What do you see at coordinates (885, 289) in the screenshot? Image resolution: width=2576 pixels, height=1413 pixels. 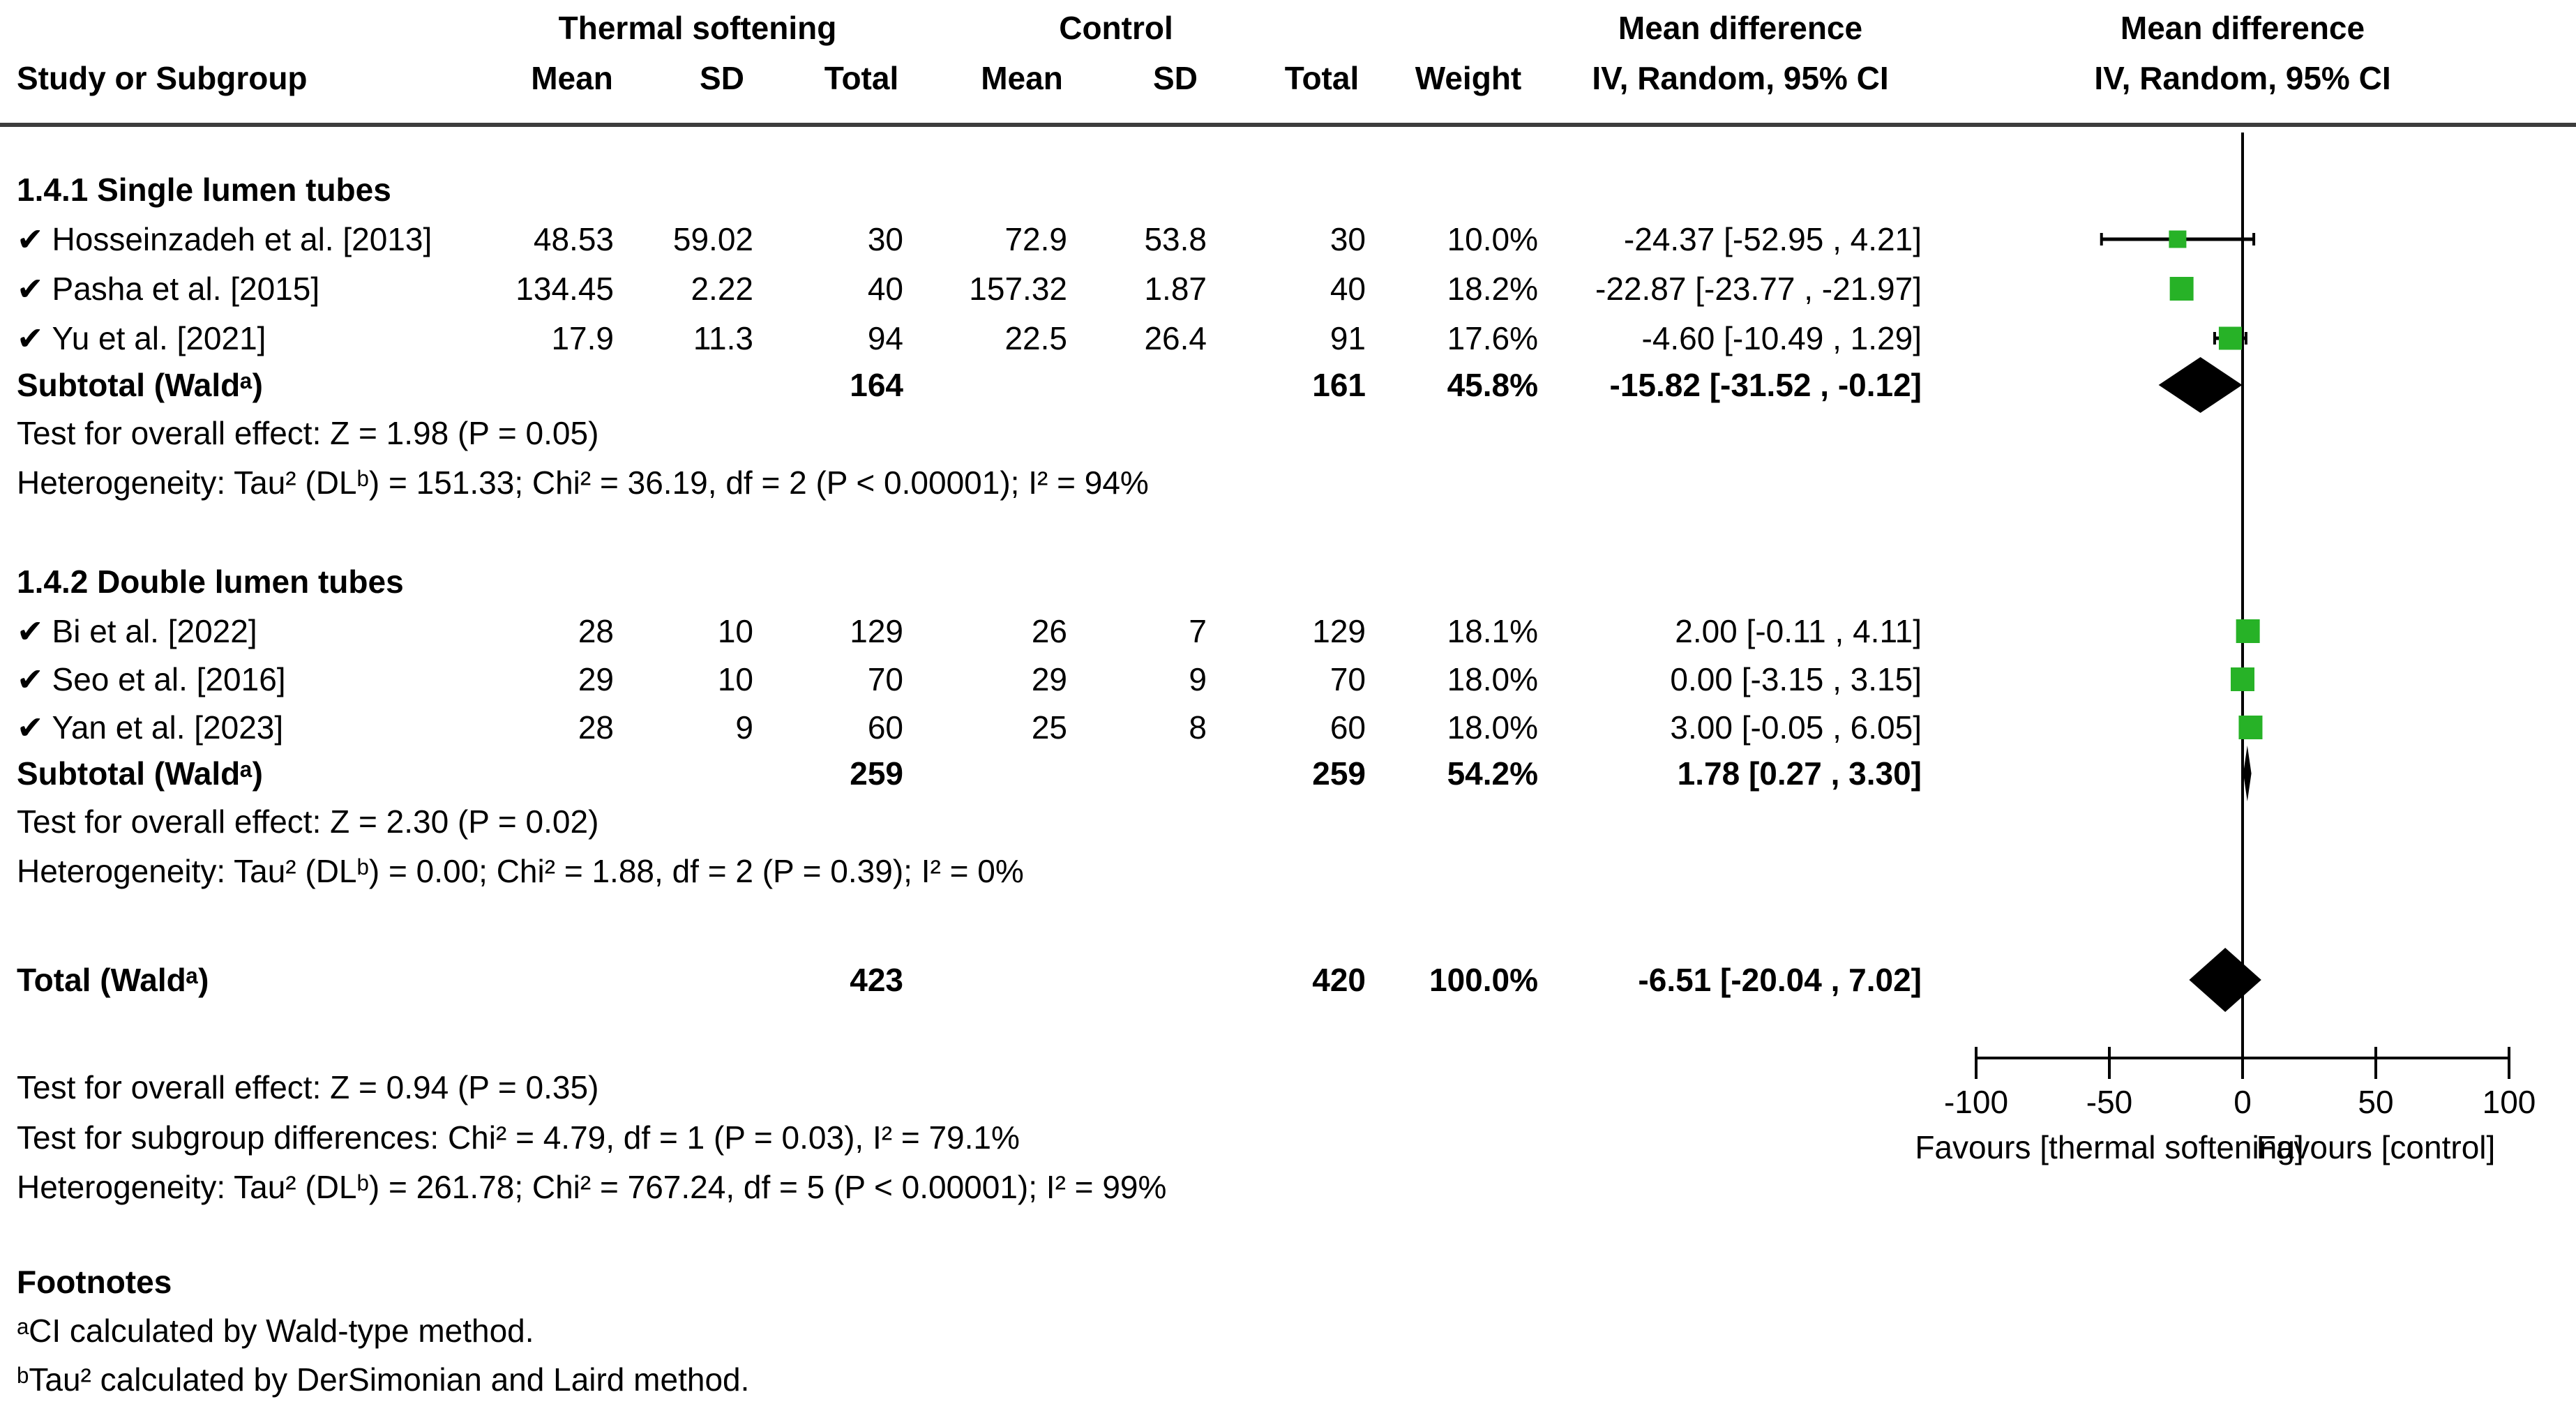 I see `treatment-total: 40` at bounding box center [885, 289].